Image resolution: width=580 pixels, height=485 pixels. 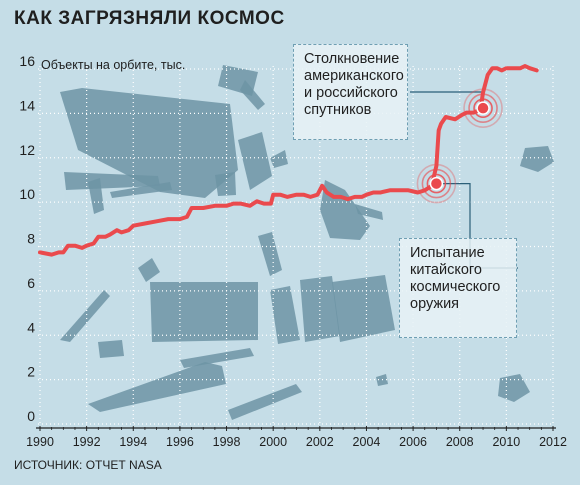 What do you see at coordinates (113, 65) in the screenshot?
I see `y-axis-label: Объекты на орбите, тыс.` at bounding box center [113, 65].